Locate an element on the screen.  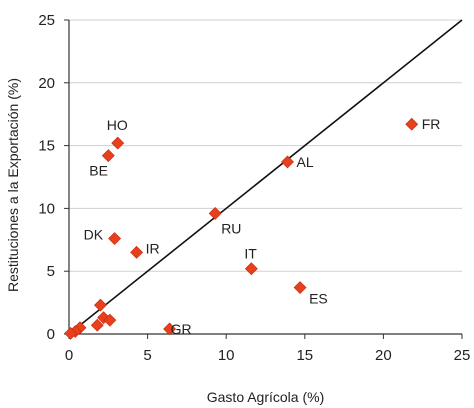
x-tick-label-0: 0 is located at coordinates (69, 355).